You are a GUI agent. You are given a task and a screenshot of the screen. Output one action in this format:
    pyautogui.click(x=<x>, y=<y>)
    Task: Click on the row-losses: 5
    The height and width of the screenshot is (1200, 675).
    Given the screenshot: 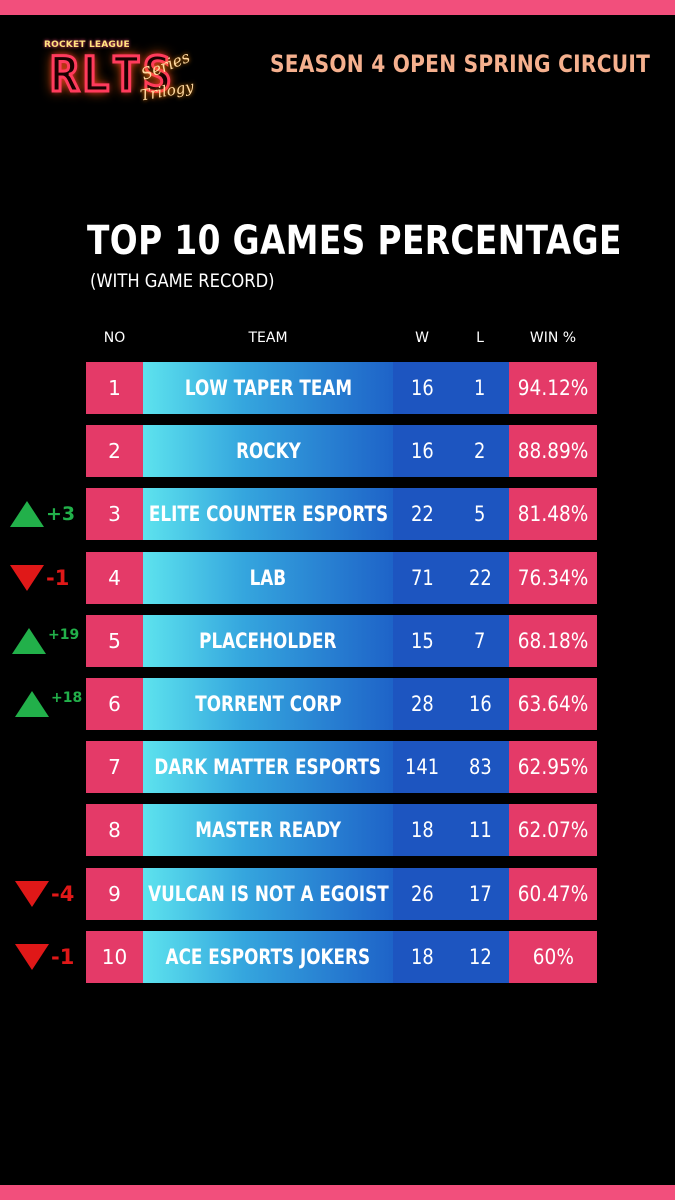 What is the action you would take?
    pyautogui.click(x=480, y=514)
    